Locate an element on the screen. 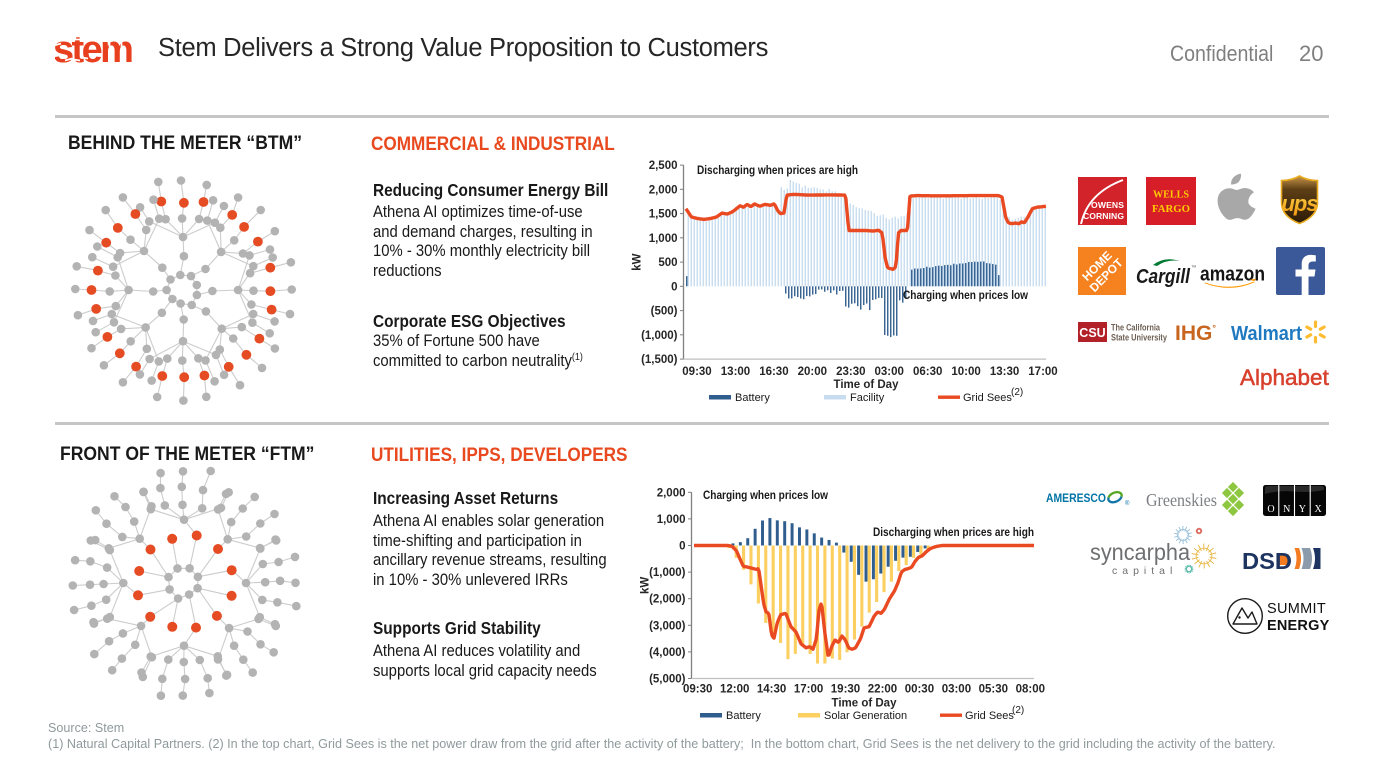  svg-text: Cargill is located at coordinates (1163, 276).